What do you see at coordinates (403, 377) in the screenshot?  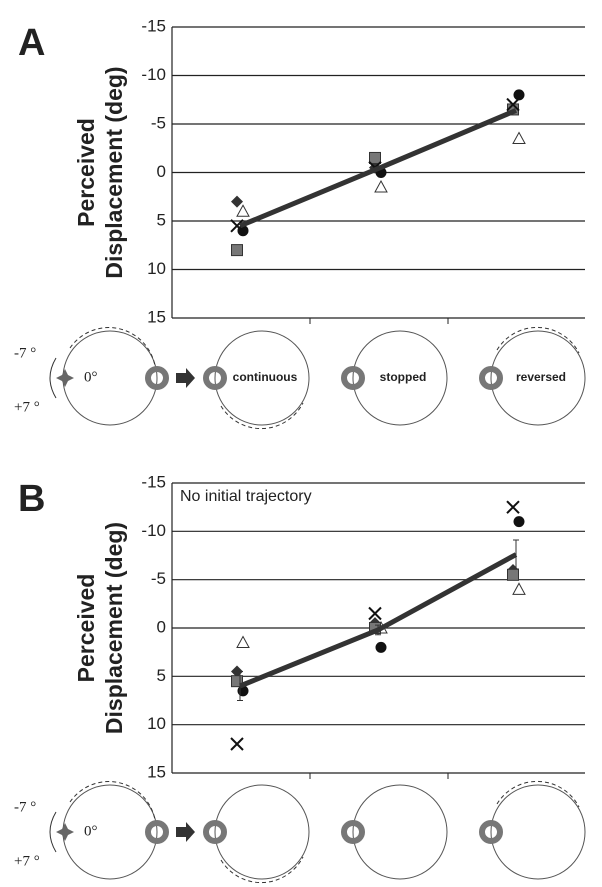 I see `category-label: stopped` at bounding box center [403, 377].